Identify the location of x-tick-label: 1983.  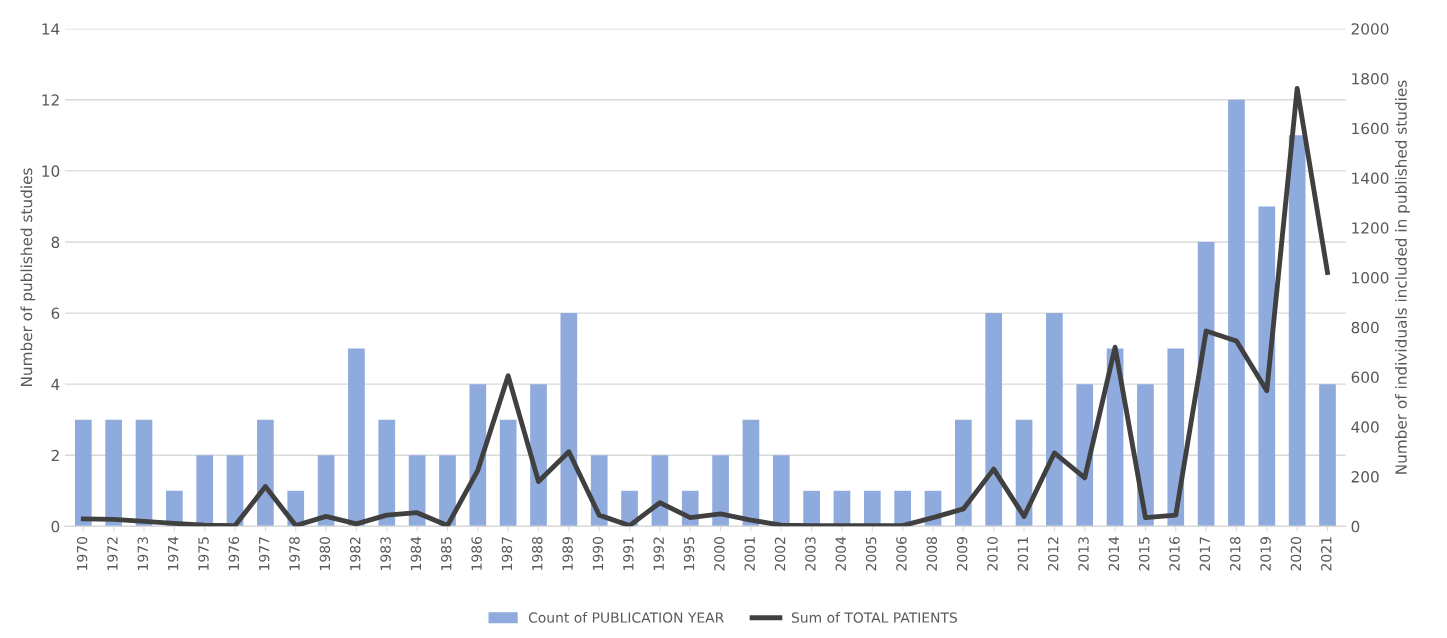
(385, 553).